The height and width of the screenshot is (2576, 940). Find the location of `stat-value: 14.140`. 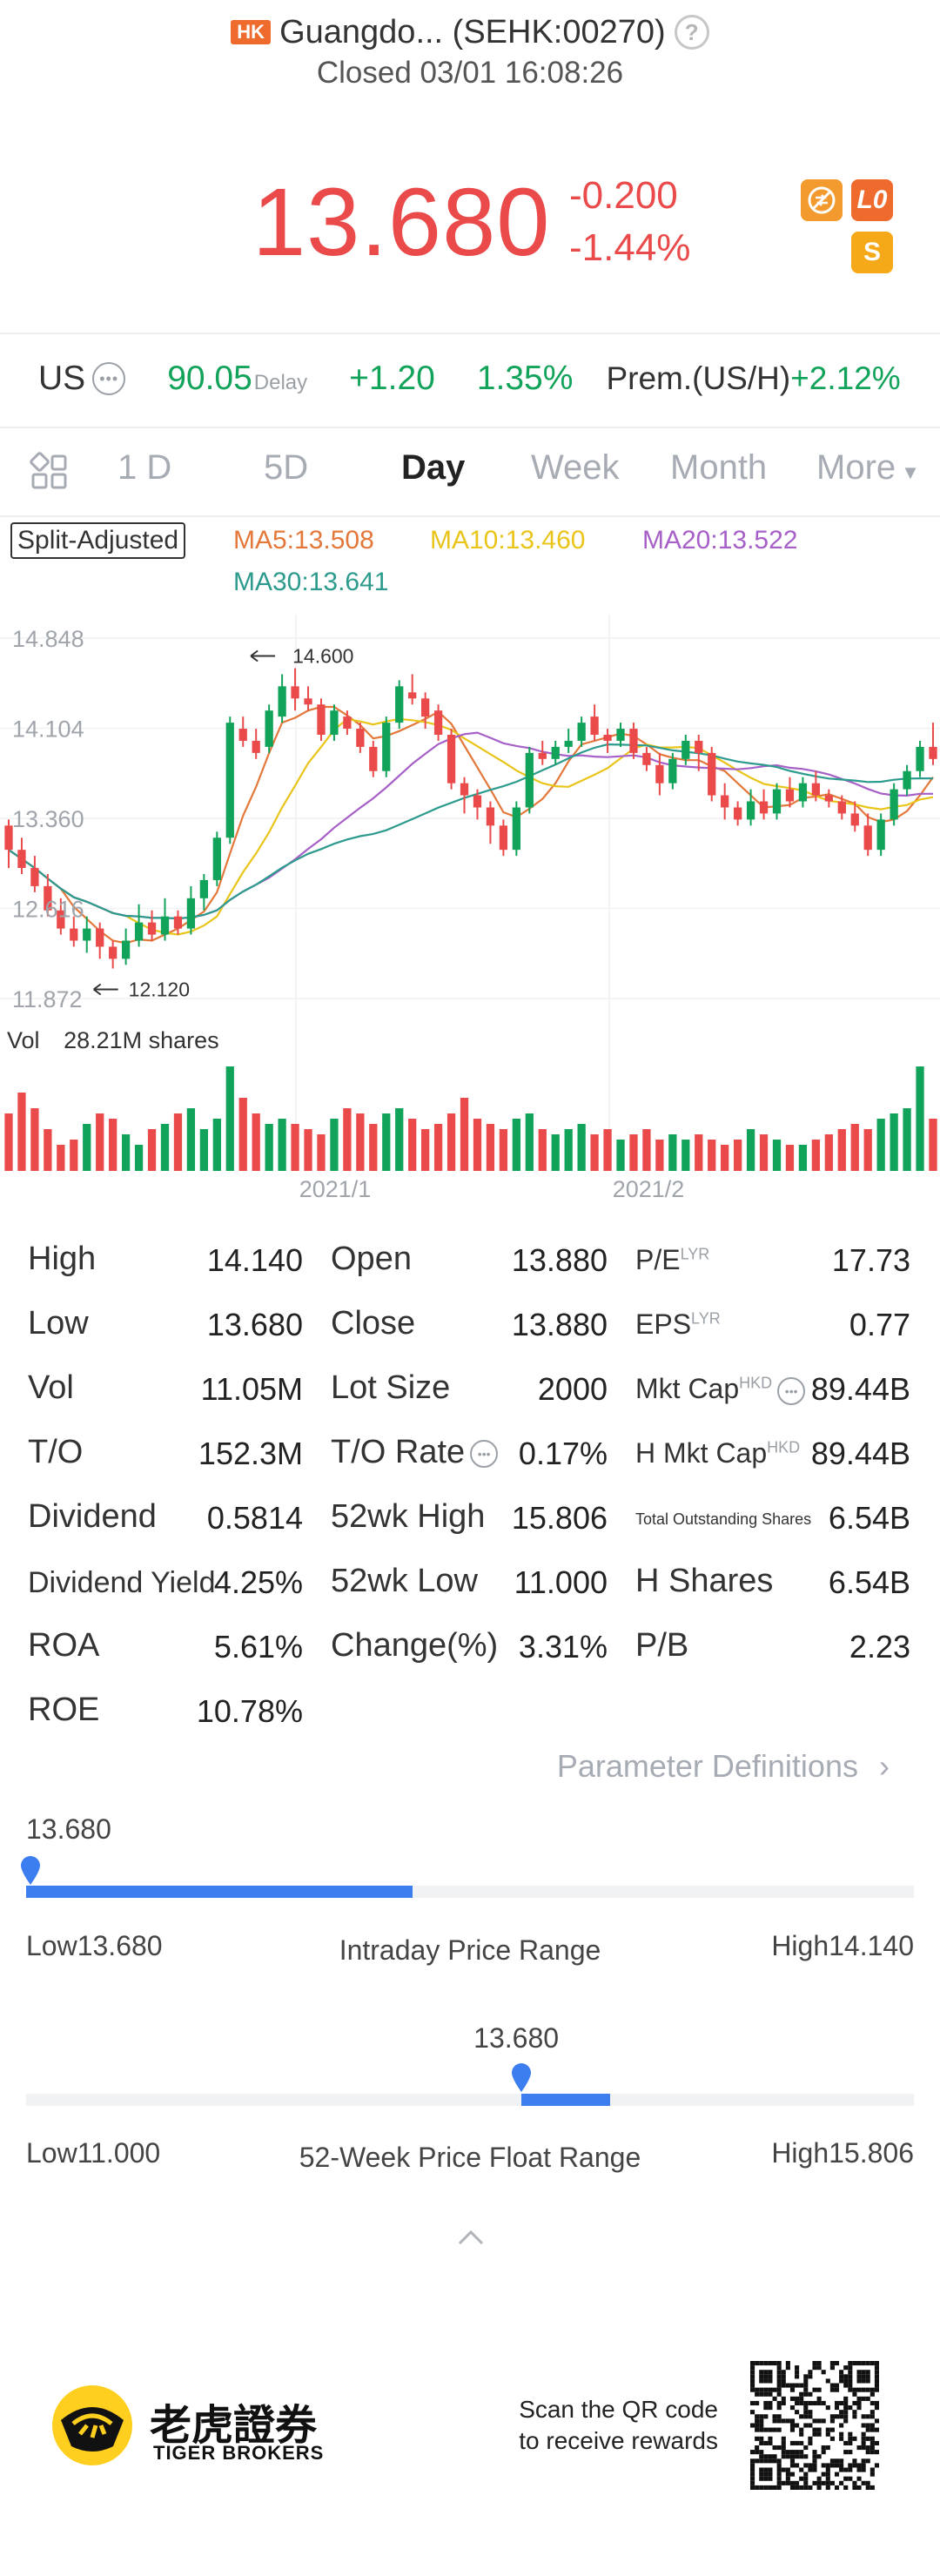

stat-value: 14.140 is located at coordinates (254, 1260).